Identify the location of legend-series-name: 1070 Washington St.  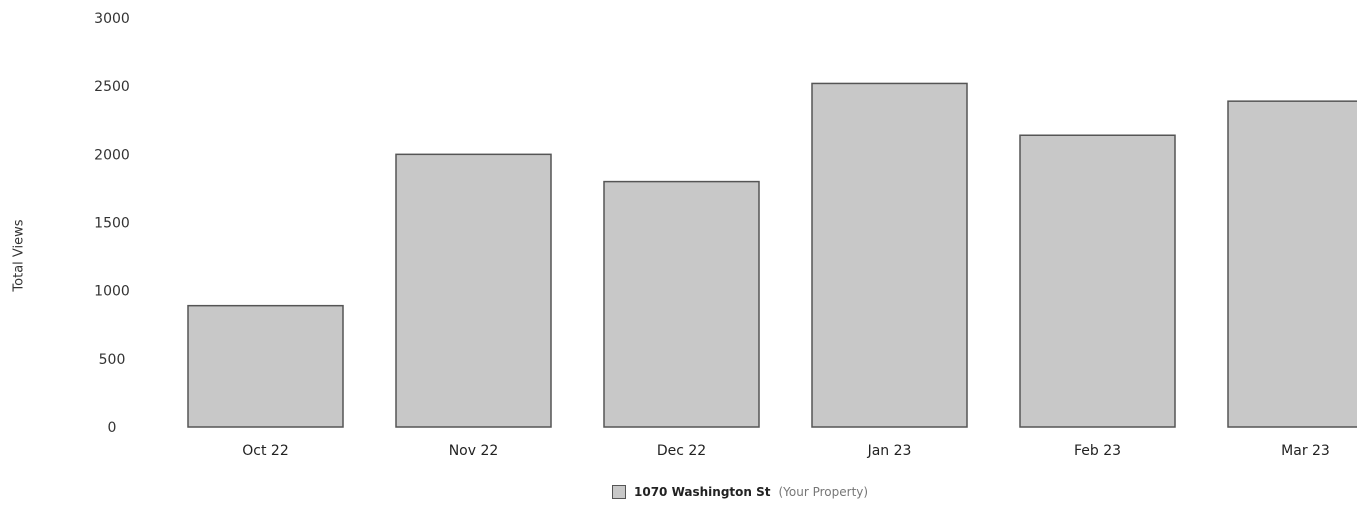
(702, 492).